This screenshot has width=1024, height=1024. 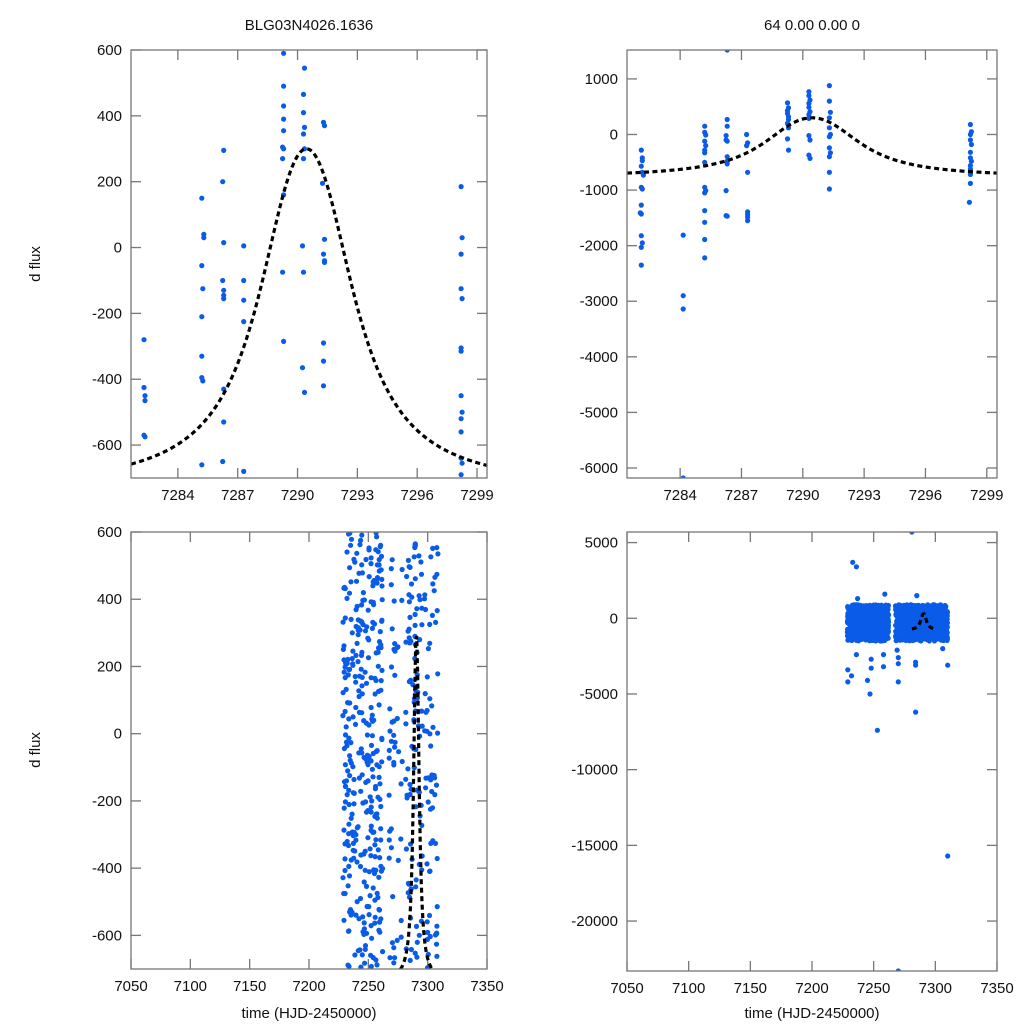 What do you see at coordinates (486, 986) in the screenshot?
I see `x-tick-label: 7350` at bounding box center [486, 986].